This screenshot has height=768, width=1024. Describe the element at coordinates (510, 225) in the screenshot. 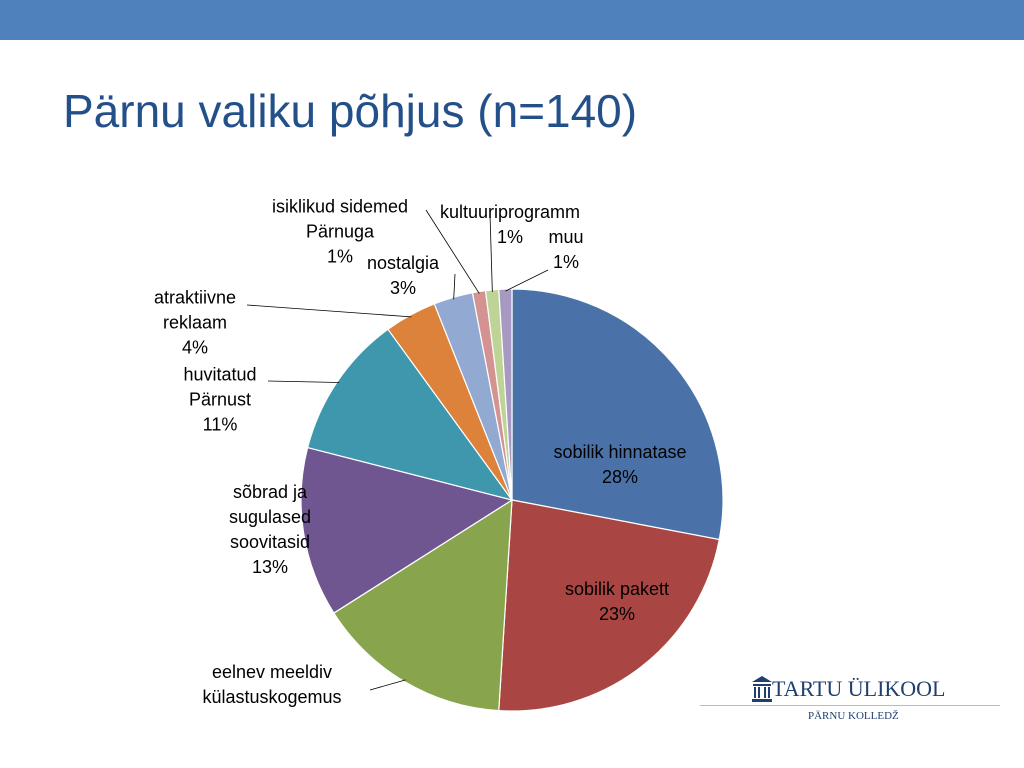

I see `slice-label: kultuuriprogramm 1%` at that location.